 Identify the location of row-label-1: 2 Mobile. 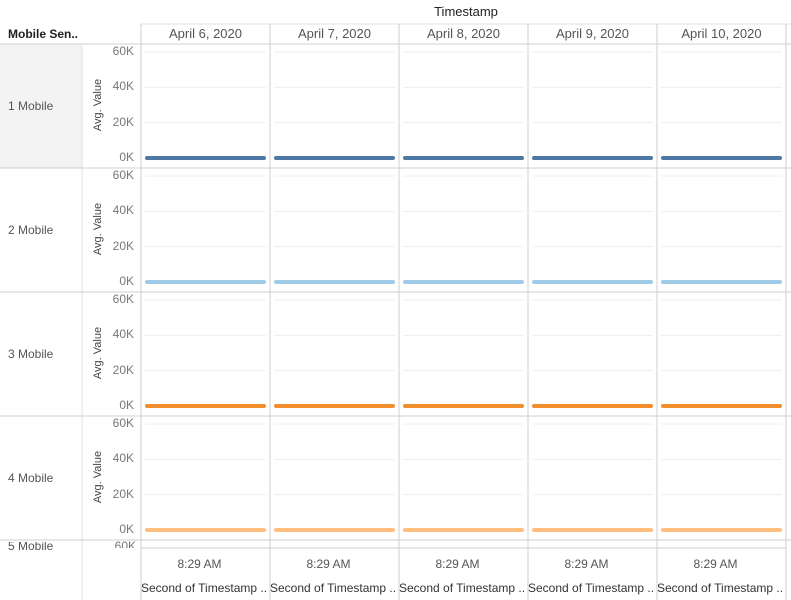
(31, 230).